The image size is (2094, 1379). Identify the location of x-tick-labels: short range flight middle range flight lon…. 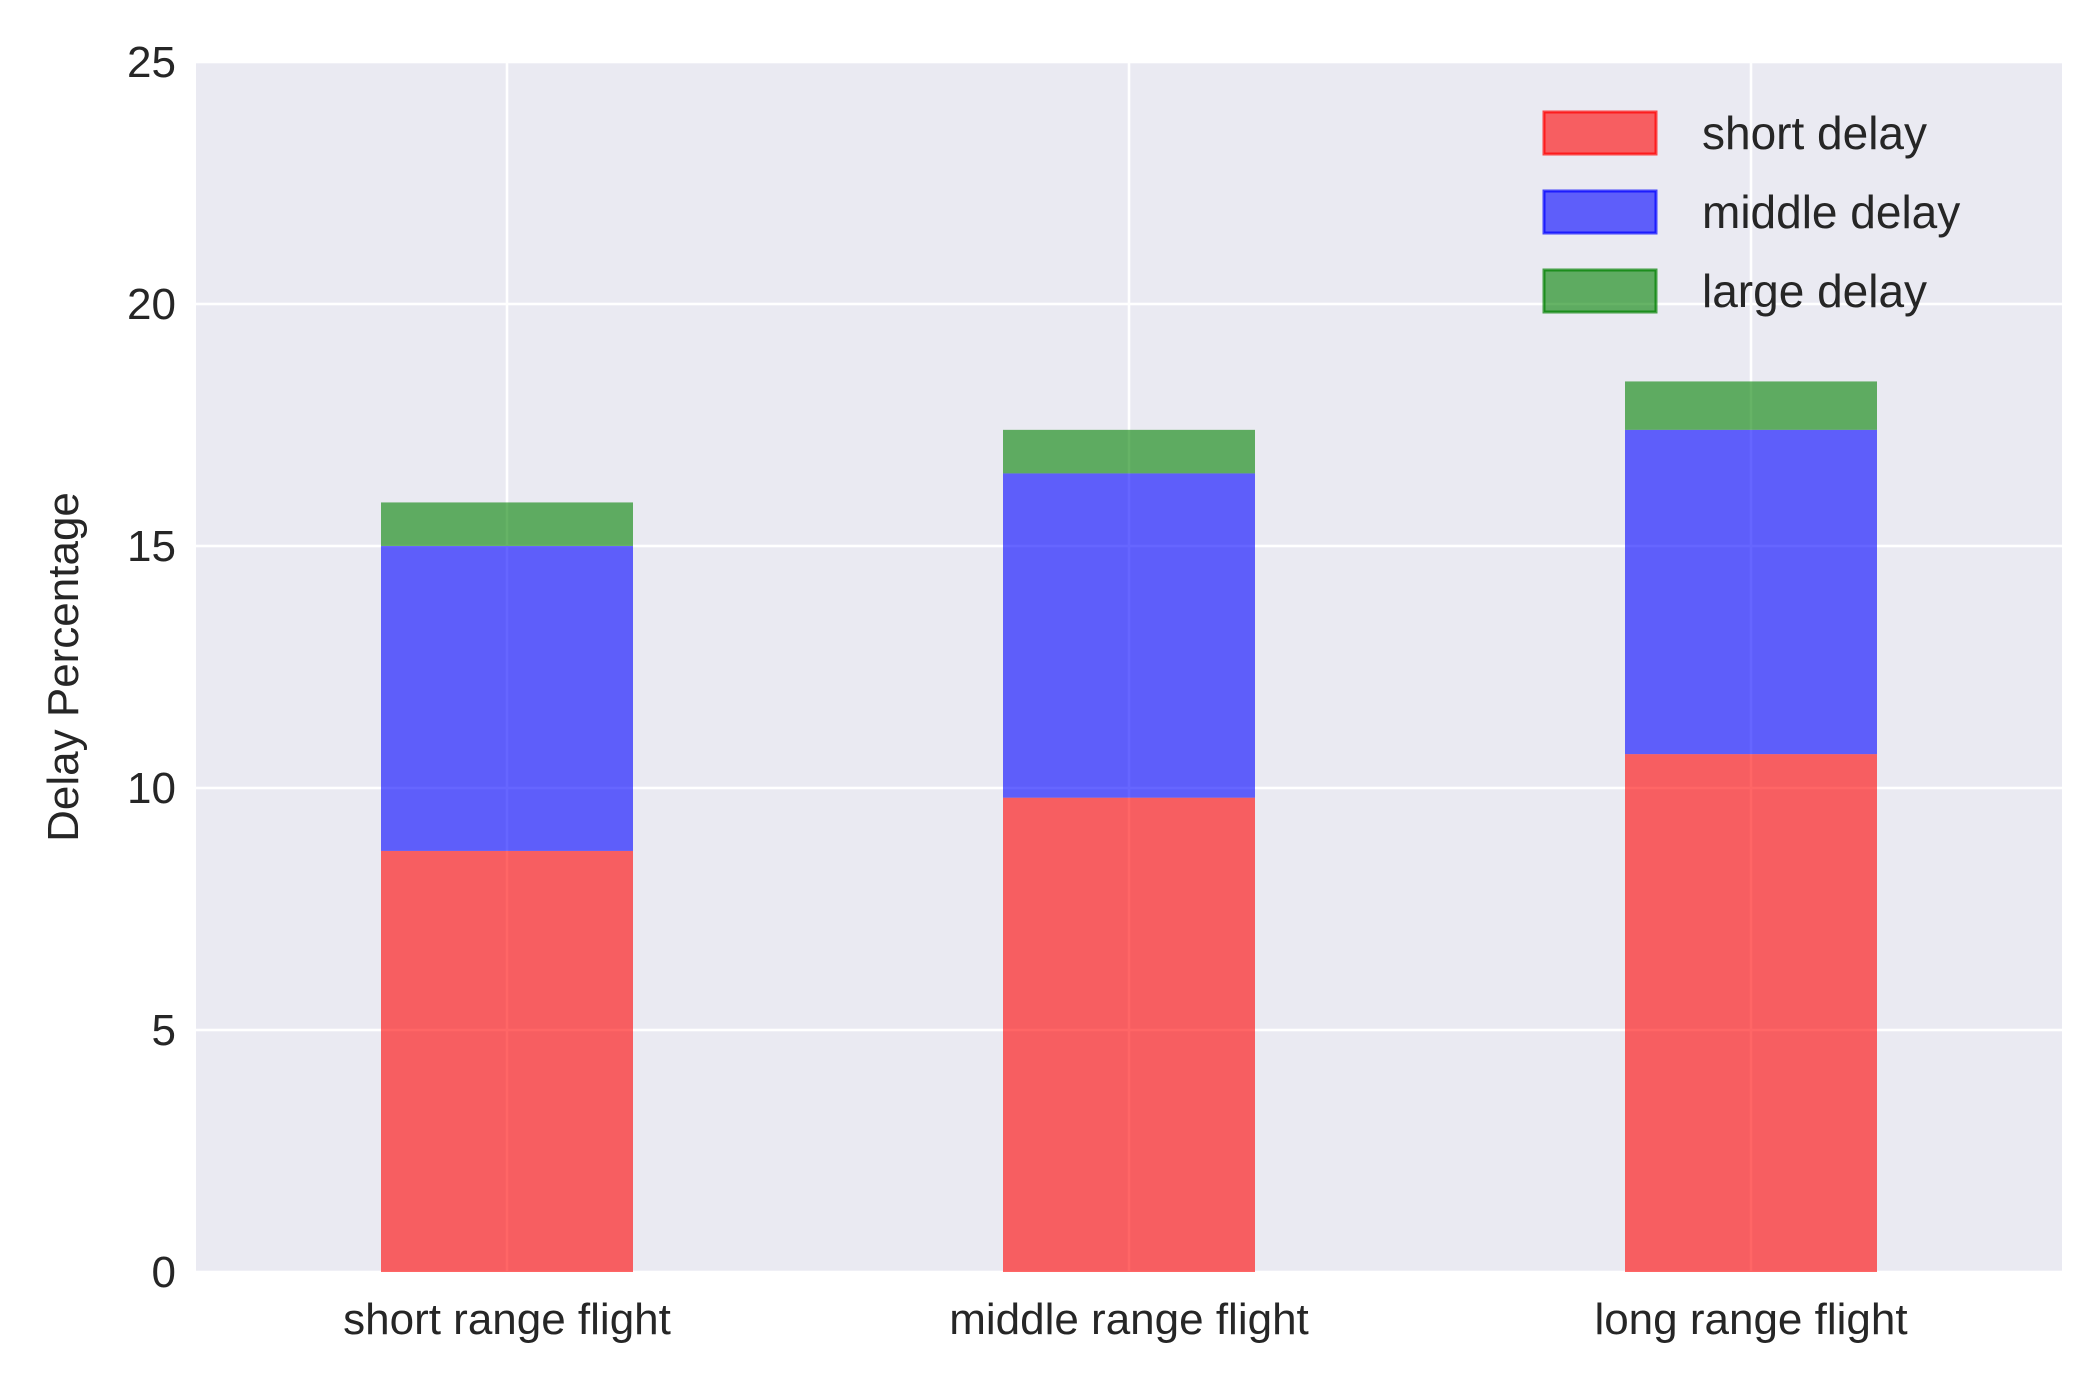
(1125, 1319).